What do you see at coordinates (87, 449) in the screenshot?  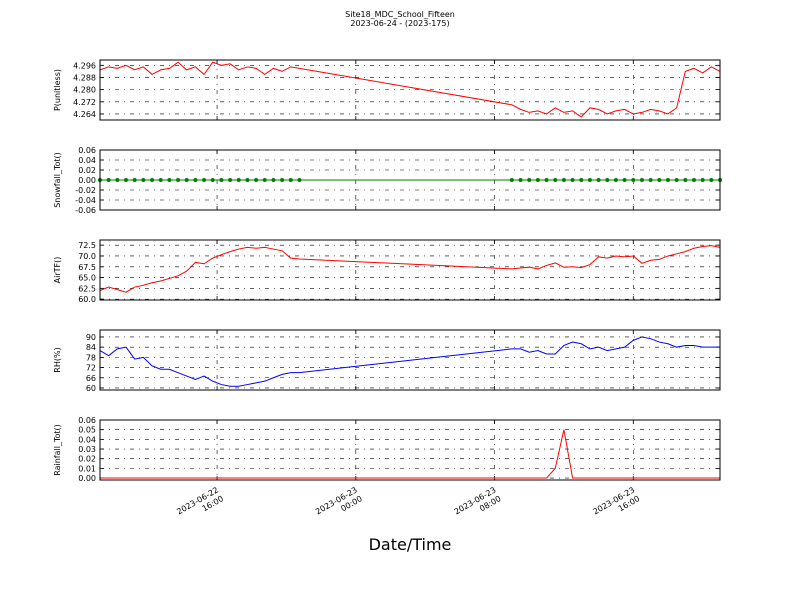 I see `y-tick-label: 0.03` at bounding box center [87, 449].